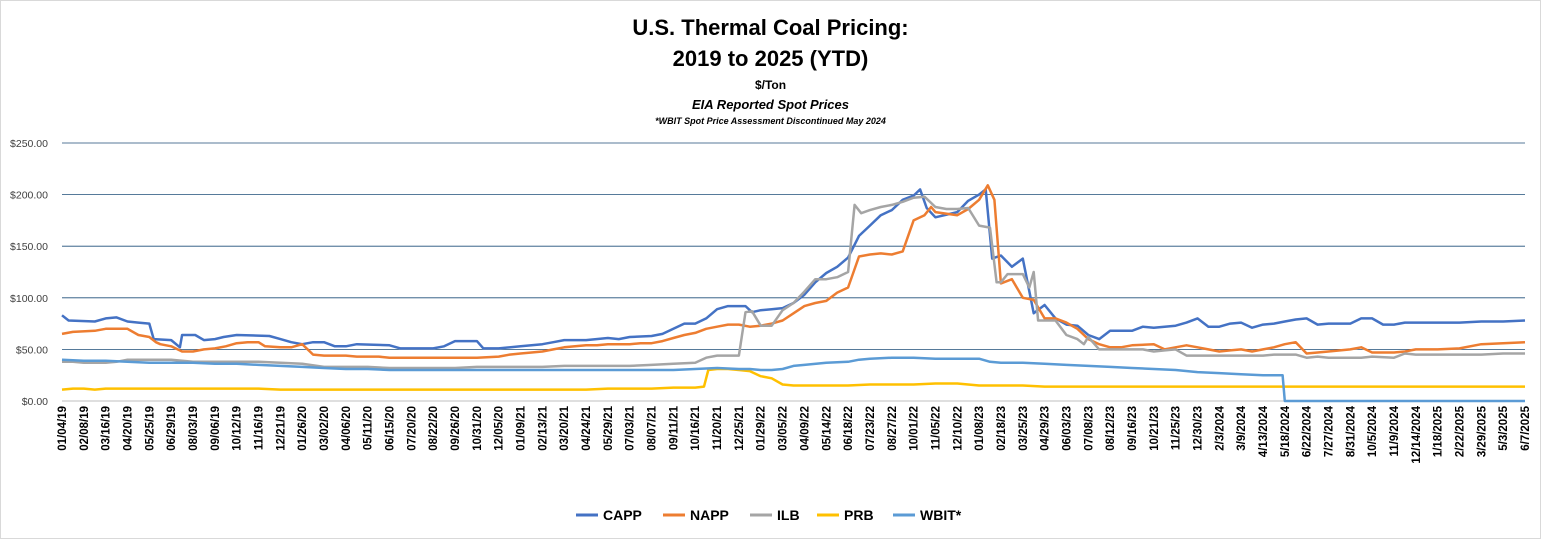 Image resolution: width=1541 pixels, height=539 pixels. Describe the element at coordinates (980, 428) in the screenshot. I see `x-tick-label: 01/08/23` at that location.